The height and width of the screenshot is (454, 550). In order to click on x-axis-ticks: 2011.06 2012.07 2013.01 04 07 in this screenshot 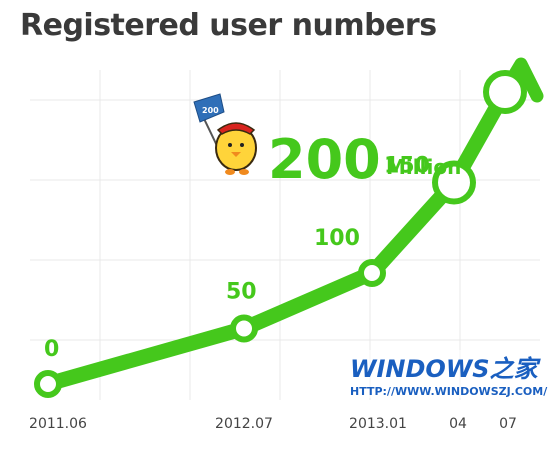, I will do `click(273, 424)`.